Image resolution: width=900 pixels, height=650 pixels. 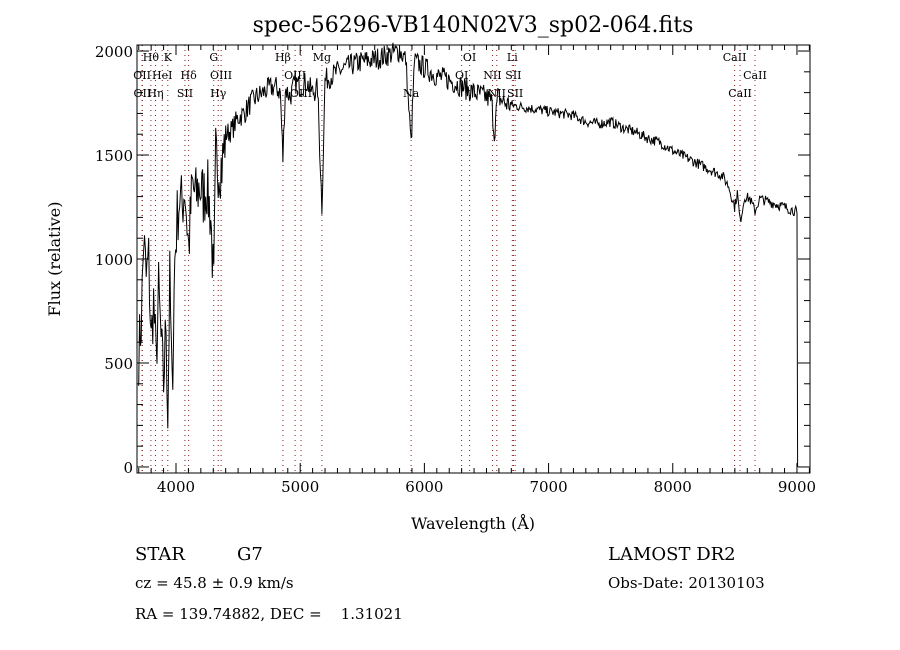 I want to click on redshift-text: cz = 45.8 ± 0.9 km/s, so click(x=214, y=583).